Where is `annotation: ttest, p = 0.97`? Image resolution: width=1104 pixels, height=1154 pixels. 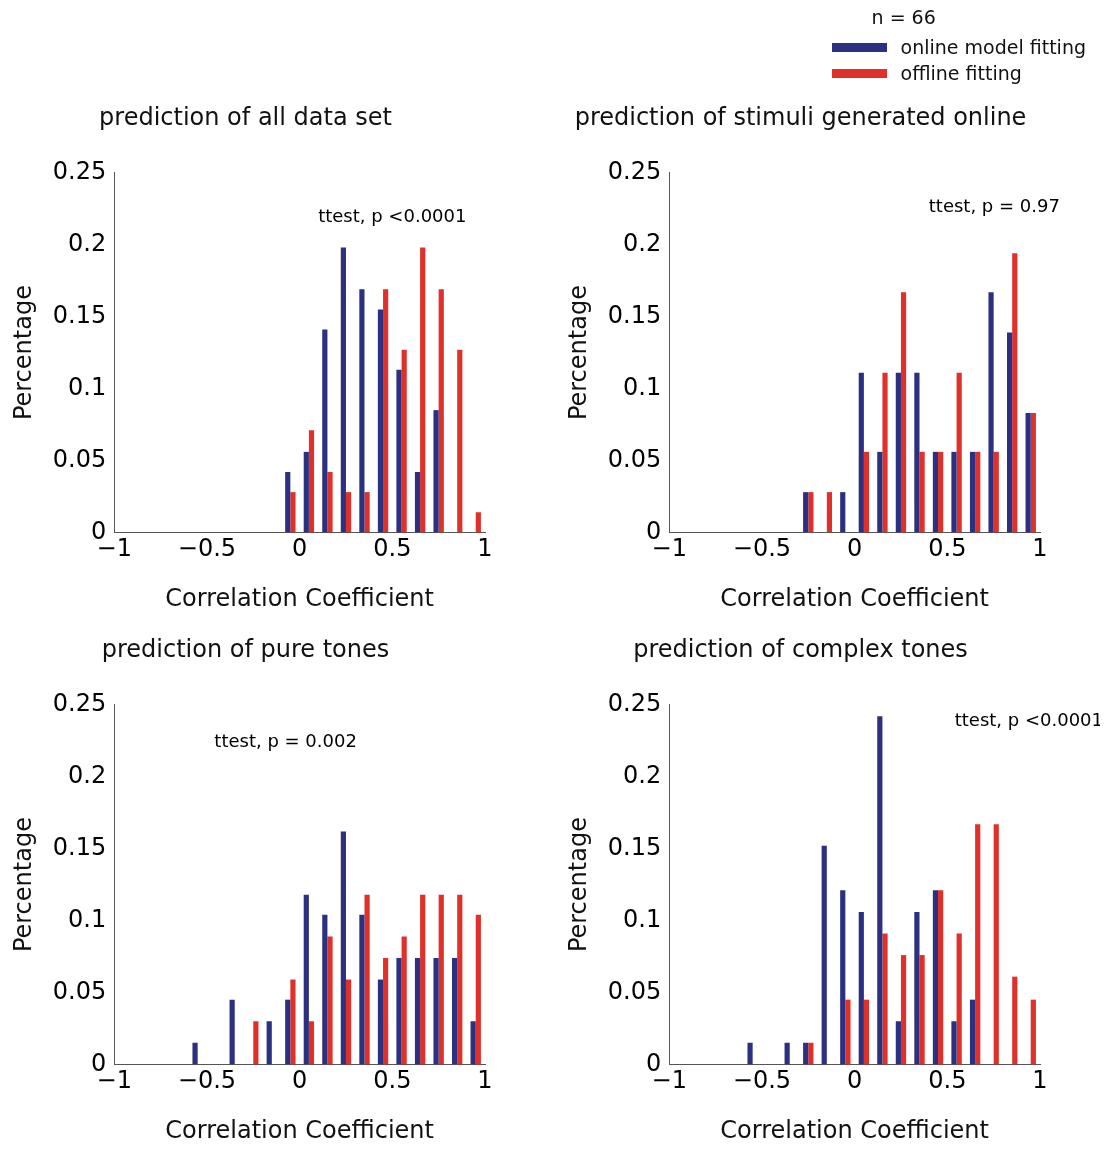 annotation: ttest, p = 0.97 is located at coordinates (994, 205).